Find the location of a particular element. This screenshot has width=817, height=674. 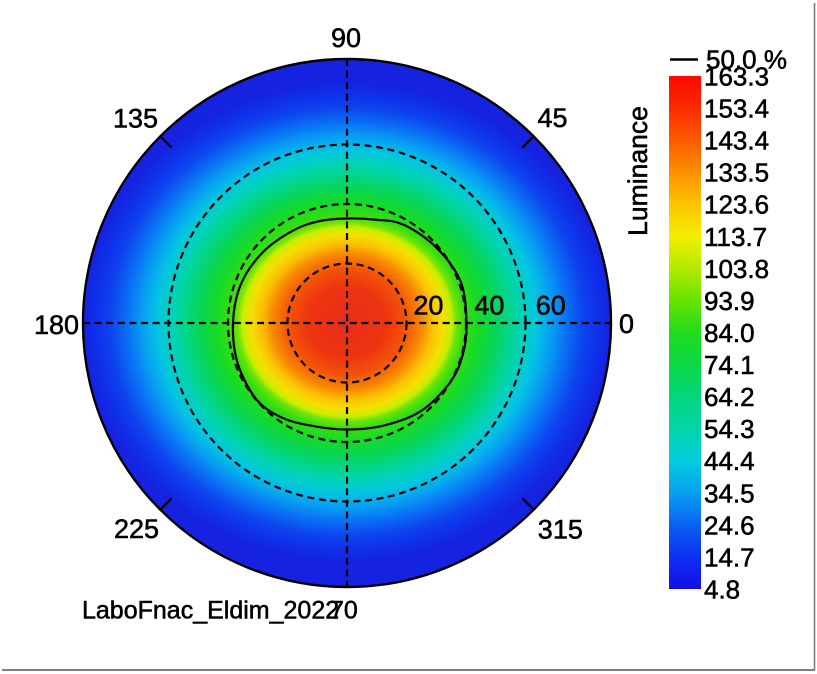

svg-text: 70 is located at coordinates (344, 611).